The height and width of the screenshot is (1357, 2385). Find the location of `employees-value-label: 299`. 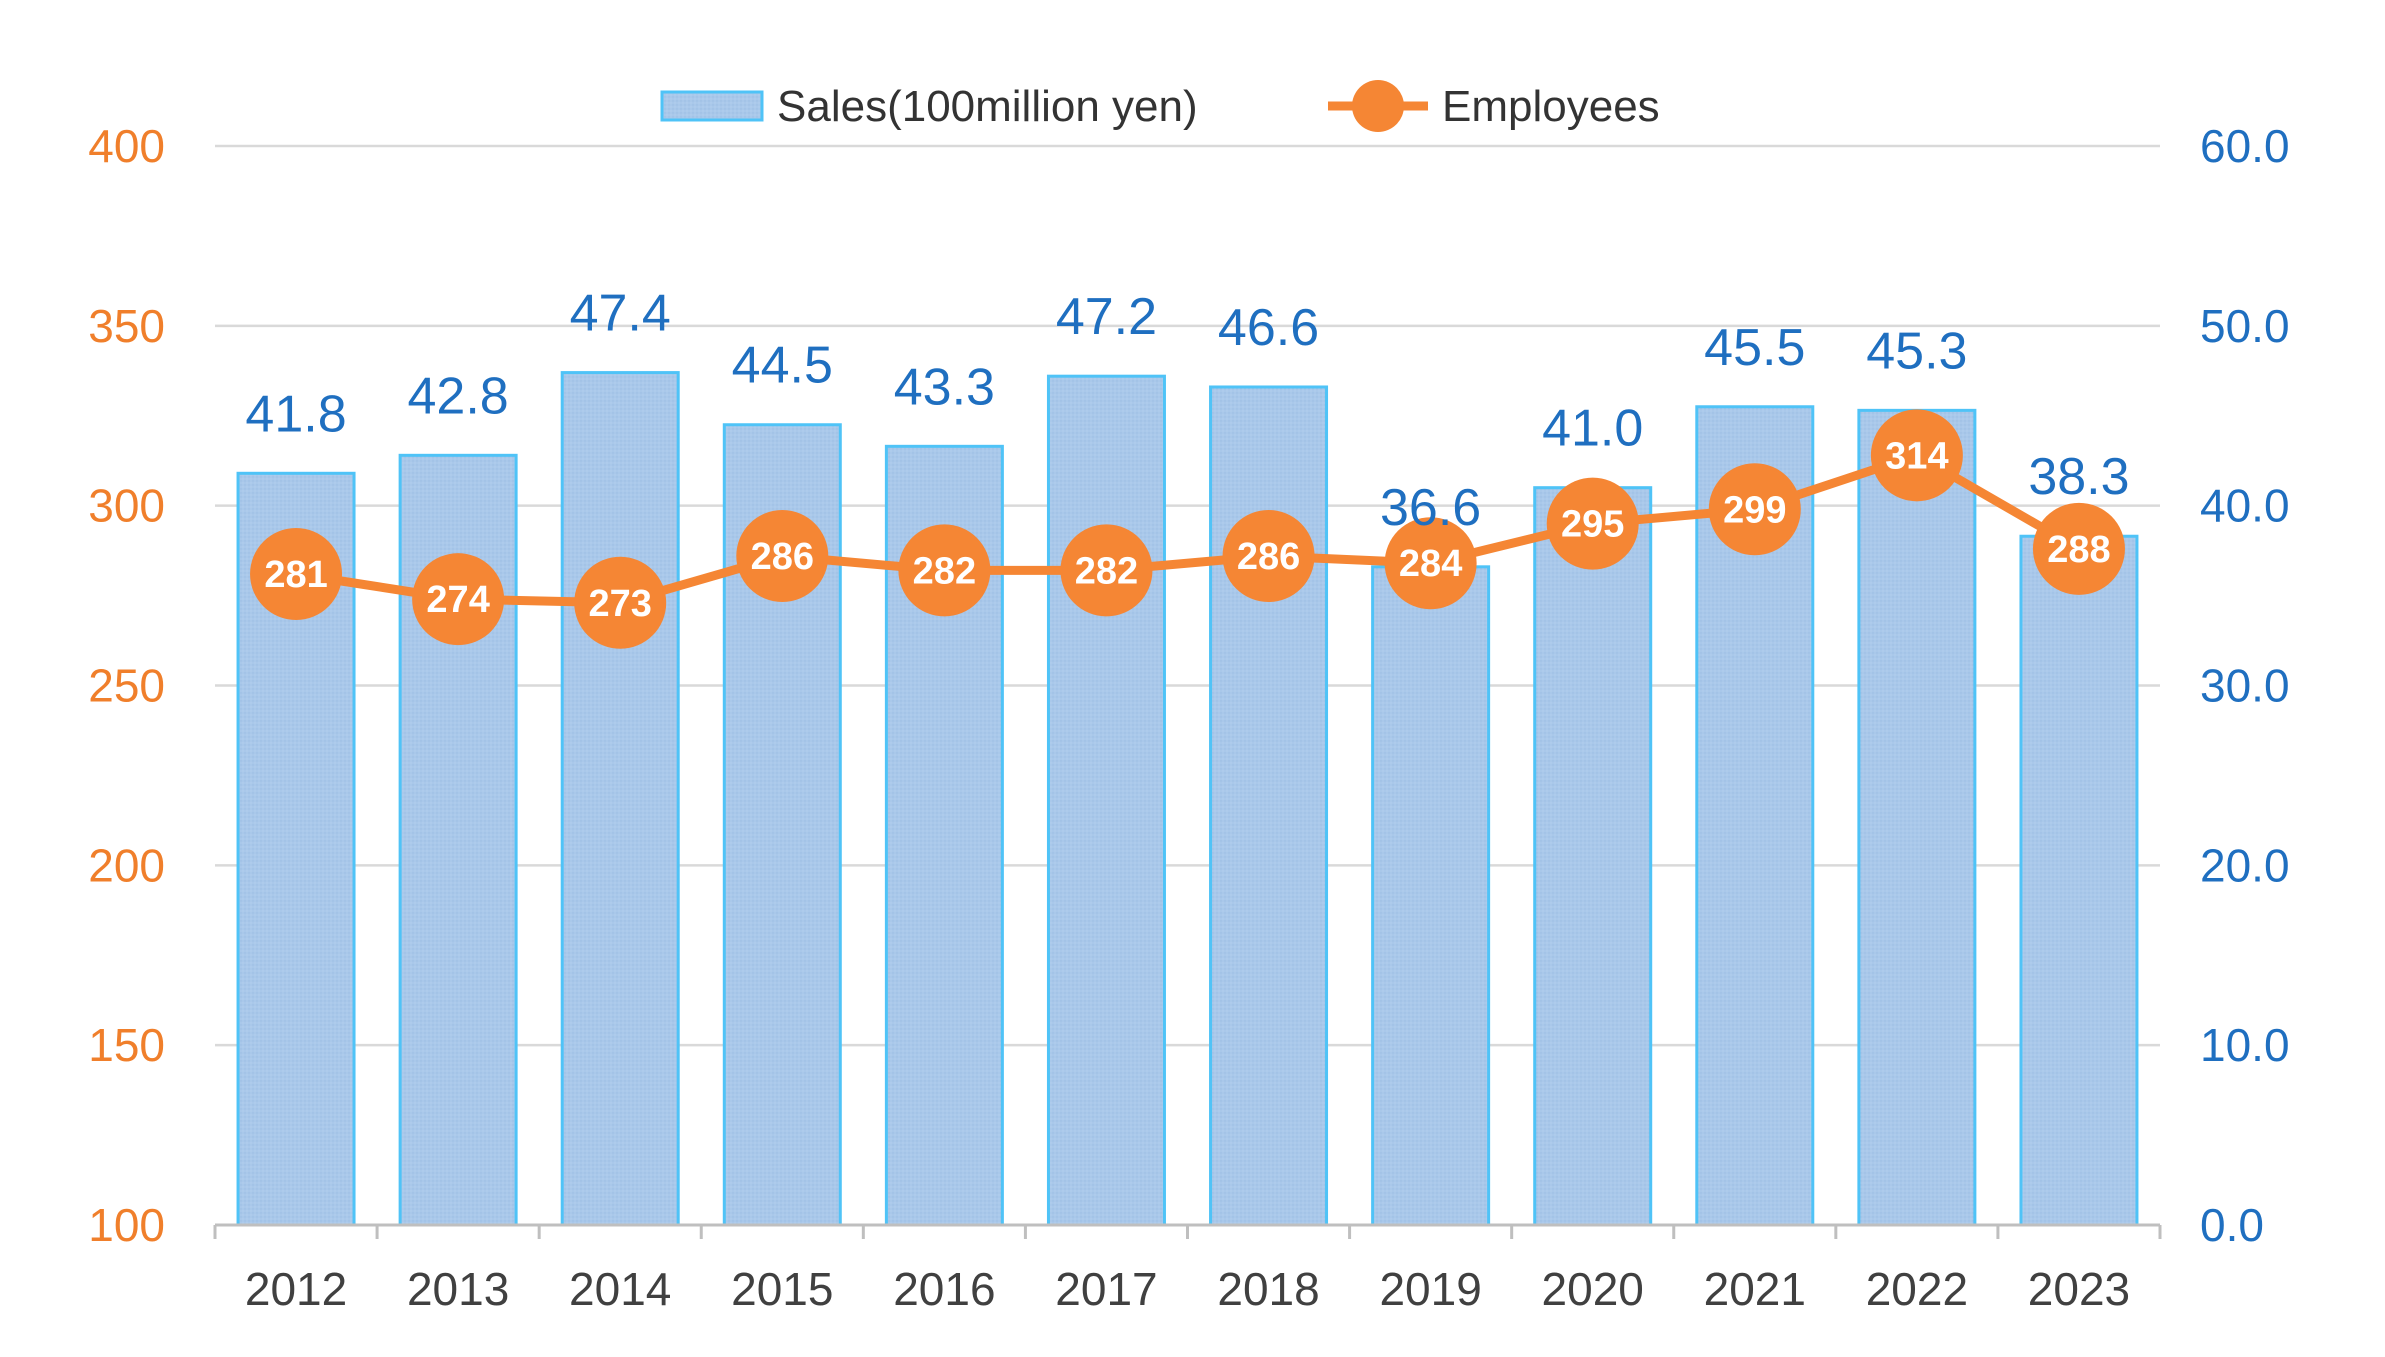

employees-value-label: 299 is located at coordinates (1754, 510).